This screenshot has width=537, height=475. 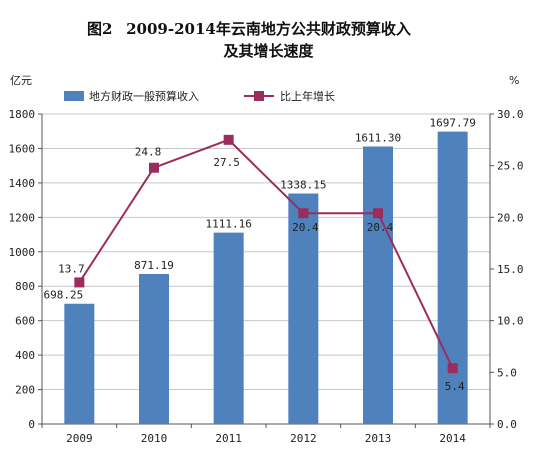 I want to click on right-axis-tick-label: 30.0, so click(x=510, y=114).